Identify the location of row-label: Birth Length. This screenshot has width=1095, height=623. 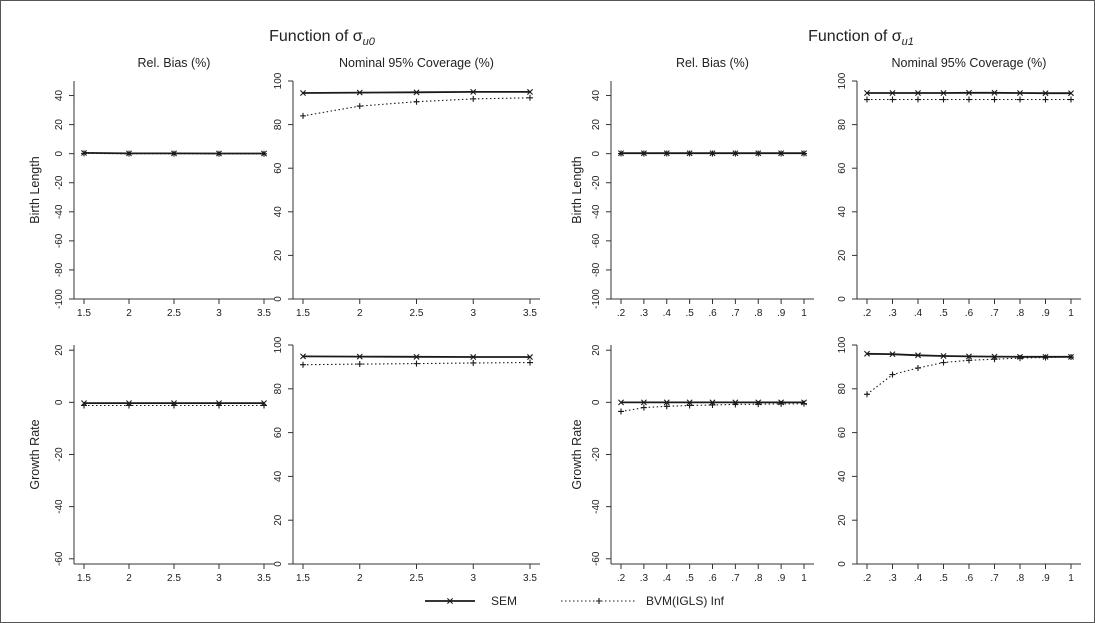
(577, 189).